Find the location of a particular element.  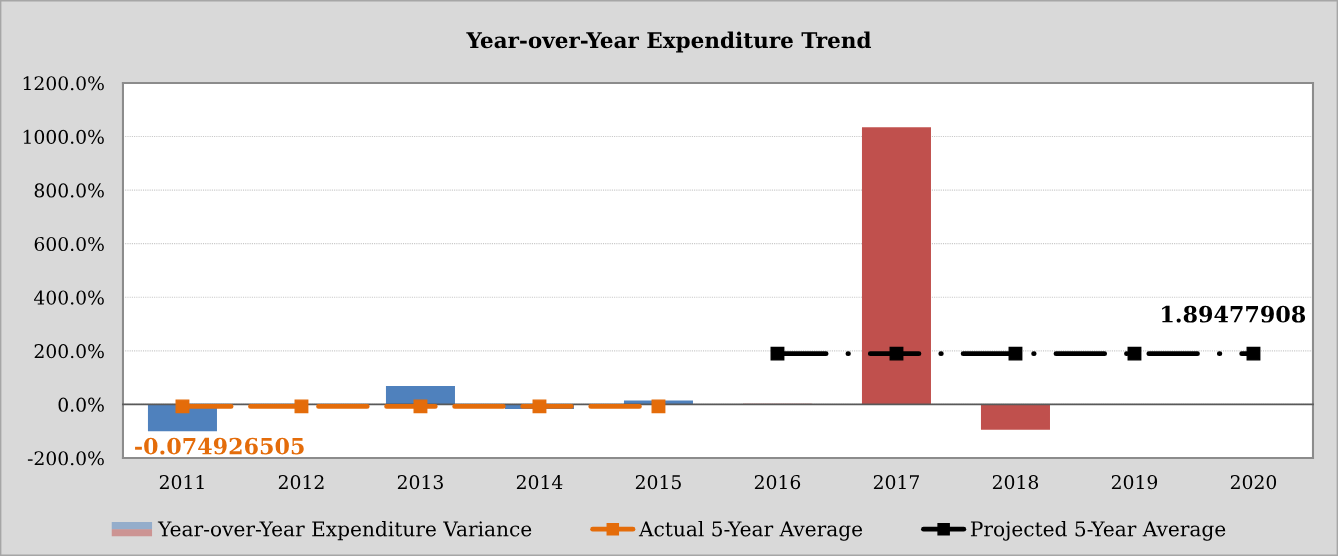

y-tick-label: -200.0% is located at coordinates (65, 458).